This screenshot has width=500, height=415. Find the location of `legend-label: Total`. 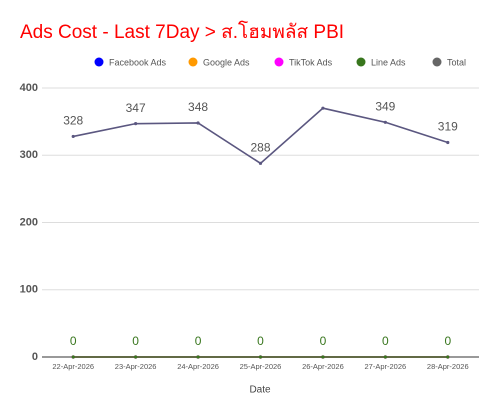

legend-label: Total is located at coordinates (456, 62).